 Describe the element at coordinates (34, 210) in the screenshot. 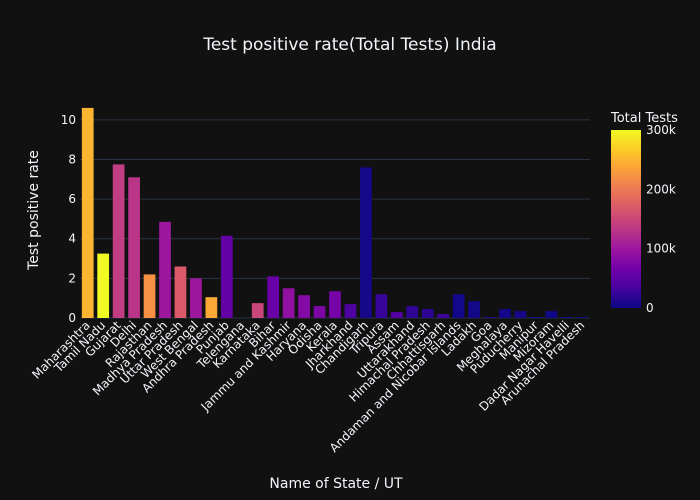

I see `y-axis-label: Test positive rate` at that location.